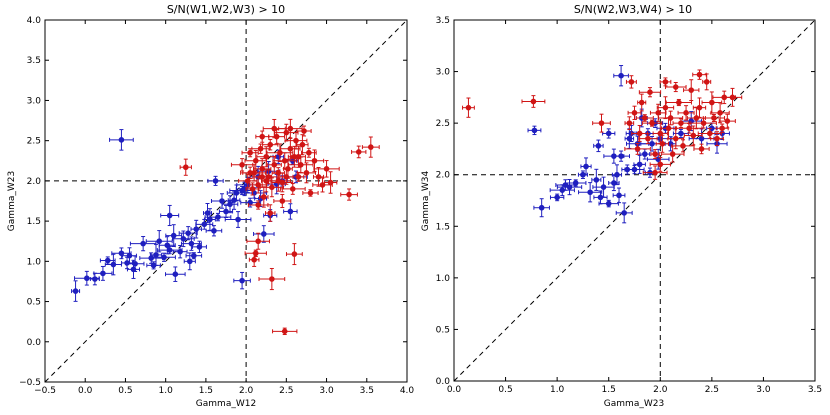  Describe the element at coordinates (166, 391) in the screenshot. I see `left-xtick-label: 1.0` at that location.